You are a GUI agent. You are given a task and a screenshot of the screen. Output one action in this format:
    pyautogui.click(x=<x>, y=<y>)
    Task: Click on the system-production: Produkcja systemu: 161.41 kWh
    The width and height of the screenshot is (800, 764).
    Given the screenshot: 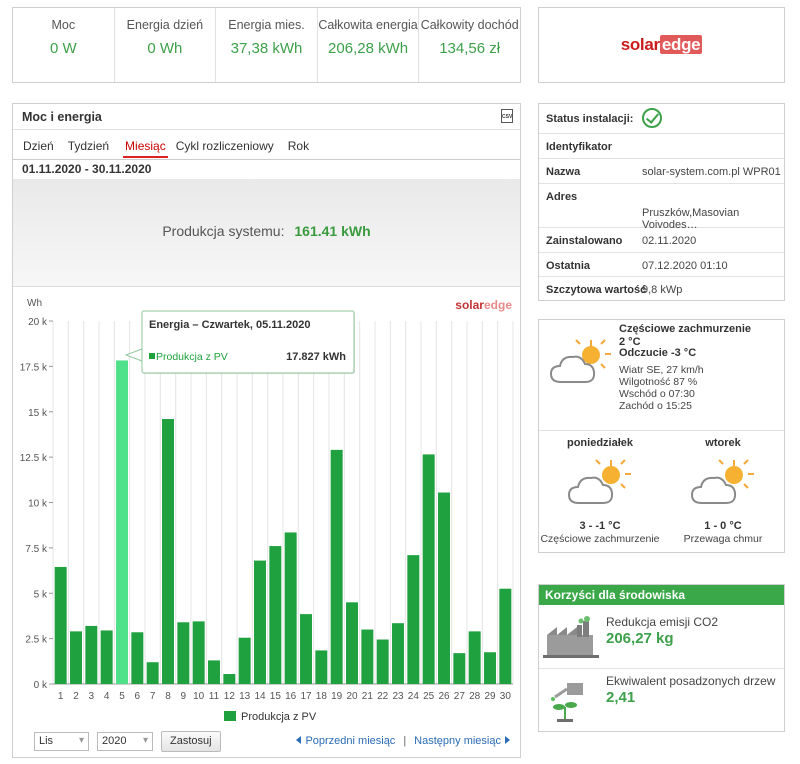 What is the action you would take?
    pyautogui.click(x=266, y=233)
    